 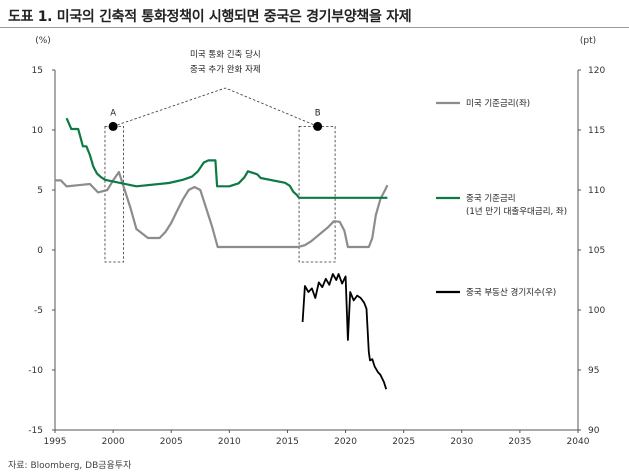 I want to click on x-tick-label: 2010, so click(x=229, y=442).